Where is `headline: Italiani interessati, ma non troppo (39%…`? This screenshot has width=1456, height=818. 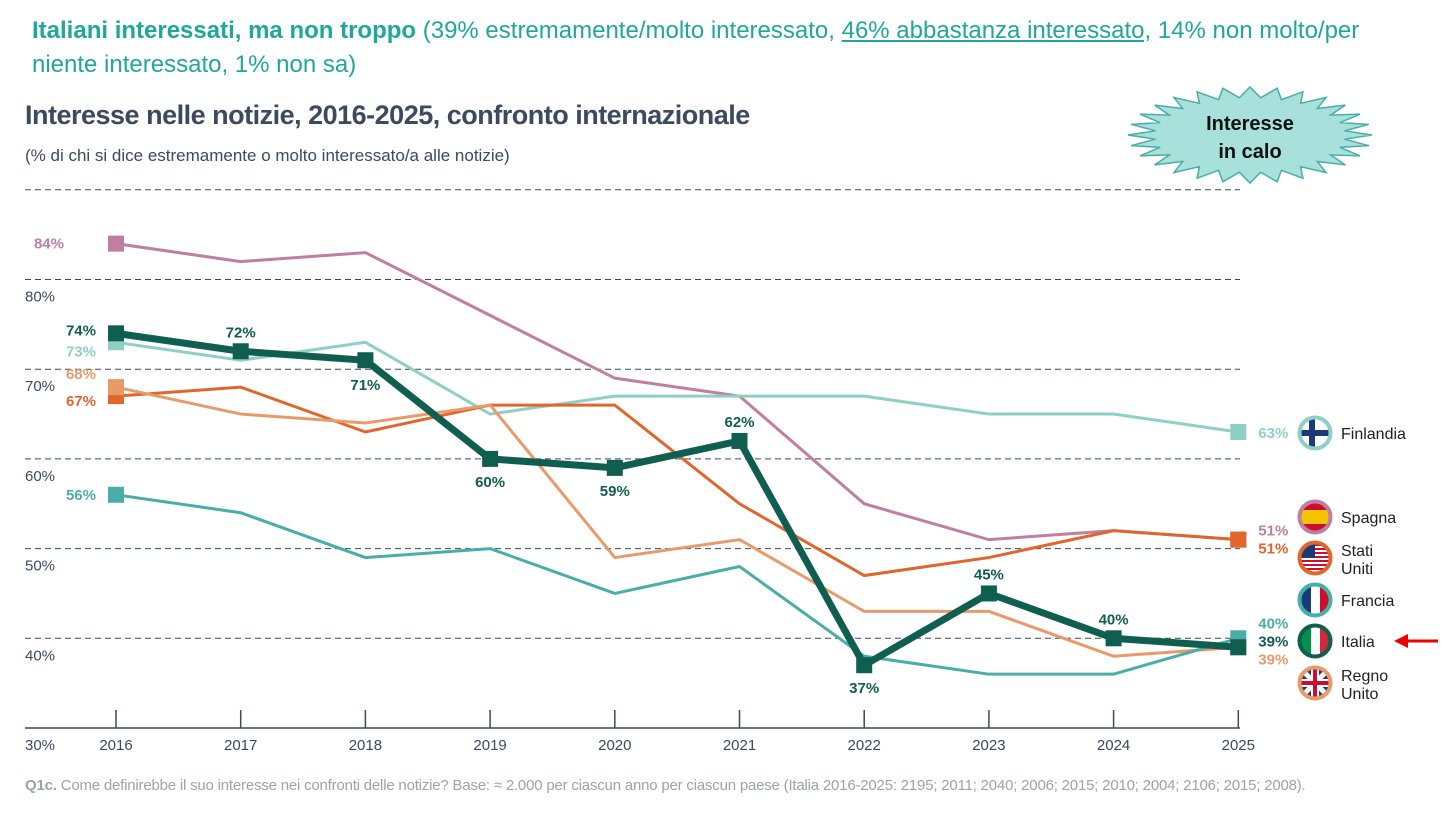
headline: Italiani interessati, ma non troppo (39%… is located at coordinates (712, 48).